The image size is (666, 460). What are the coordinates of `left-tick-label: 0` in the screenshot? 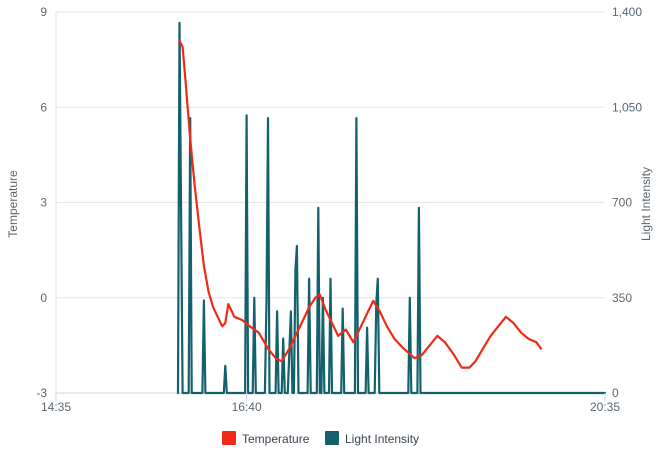 It's located at (43, 298).